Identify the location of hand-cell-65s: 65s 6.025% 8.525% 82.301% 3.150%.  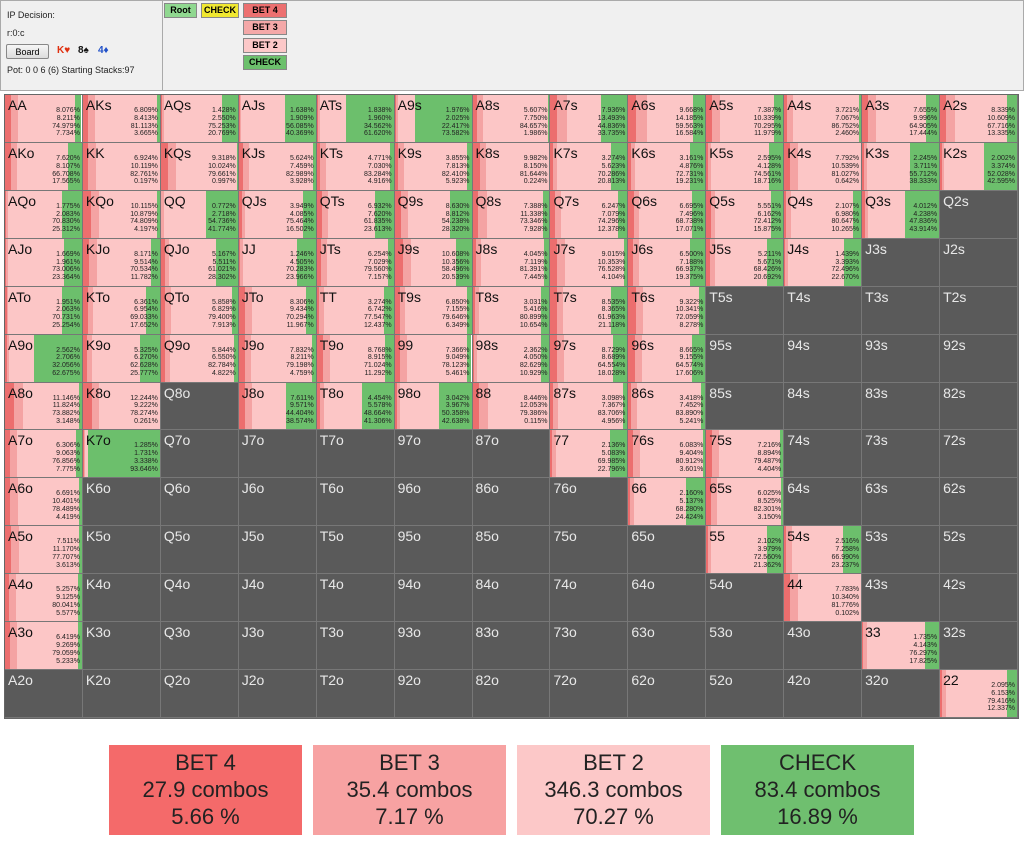
(745, 502).